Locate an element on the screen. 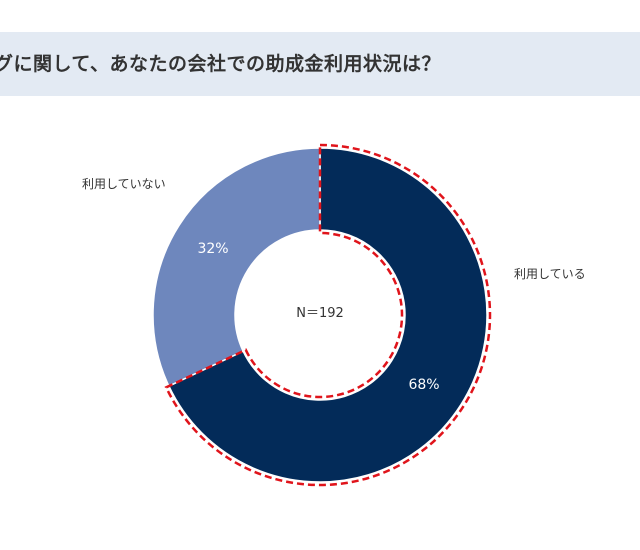 The width and height of the screenshot is (640, 550). slice-value-label-not-used: 32% is located at coordinates (212, 249).